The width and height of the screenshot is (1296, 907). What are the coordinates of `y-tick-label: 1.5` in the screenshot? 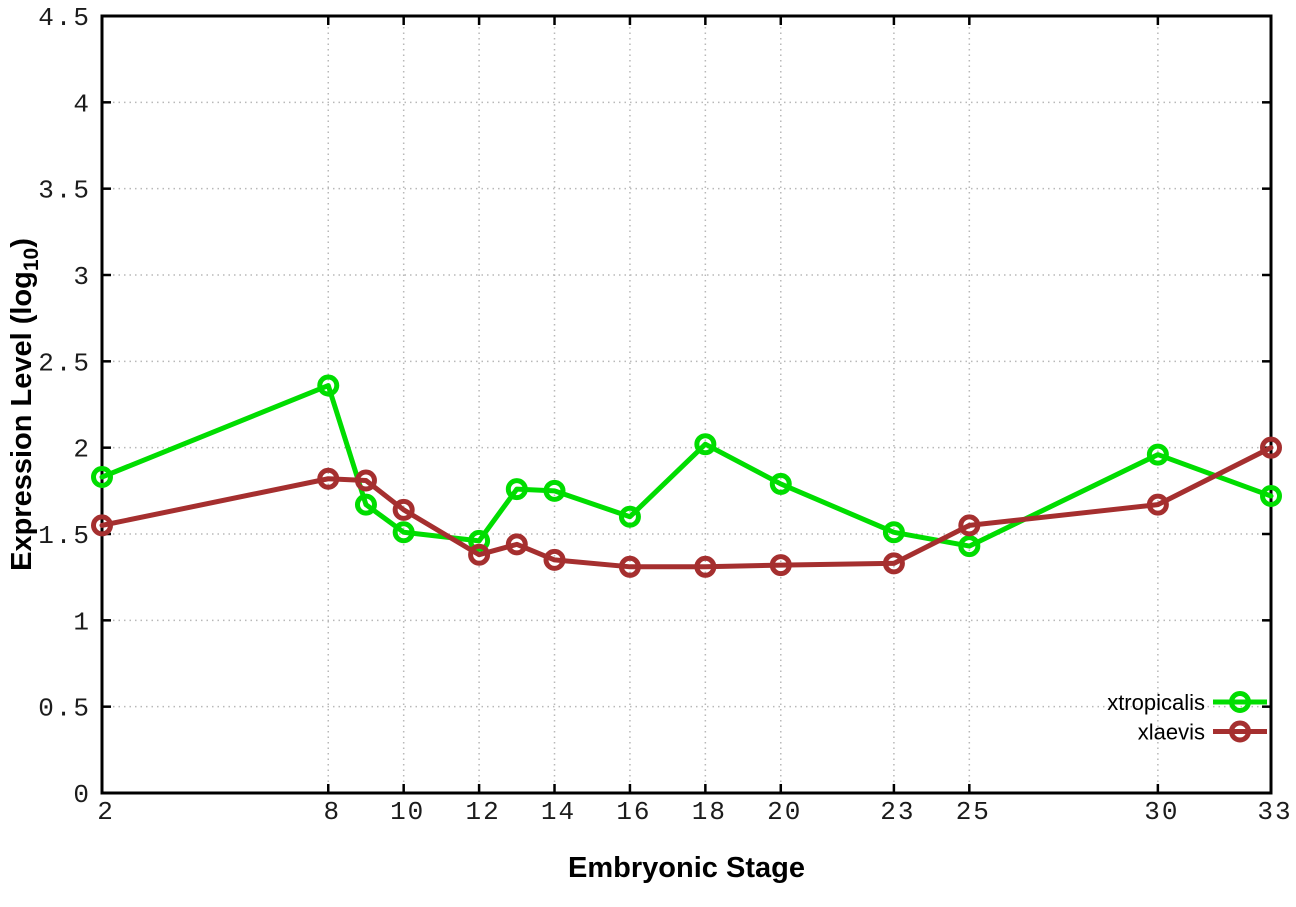 It's located at (64, 536).